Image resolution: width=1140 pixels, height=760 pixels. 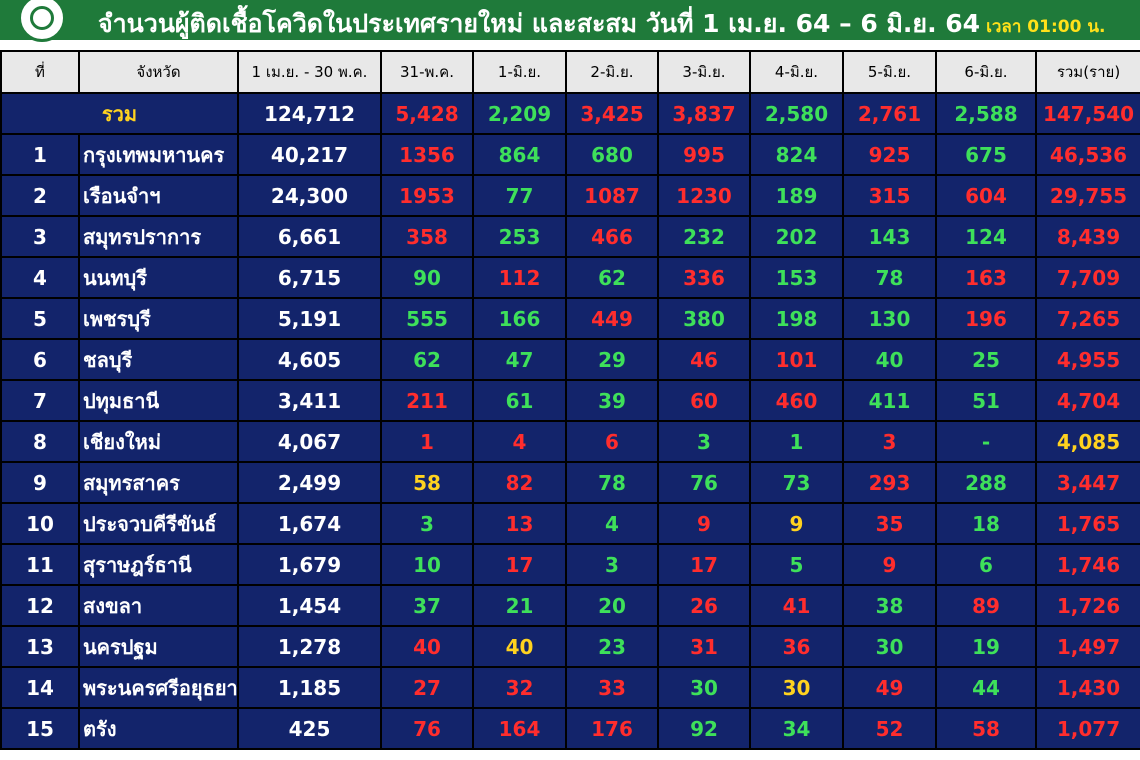 What do you see at coordinates (612, 72) in the screenshot?
I see `column-header: 2-มิ.ย.` at bounding box center [612, 72].